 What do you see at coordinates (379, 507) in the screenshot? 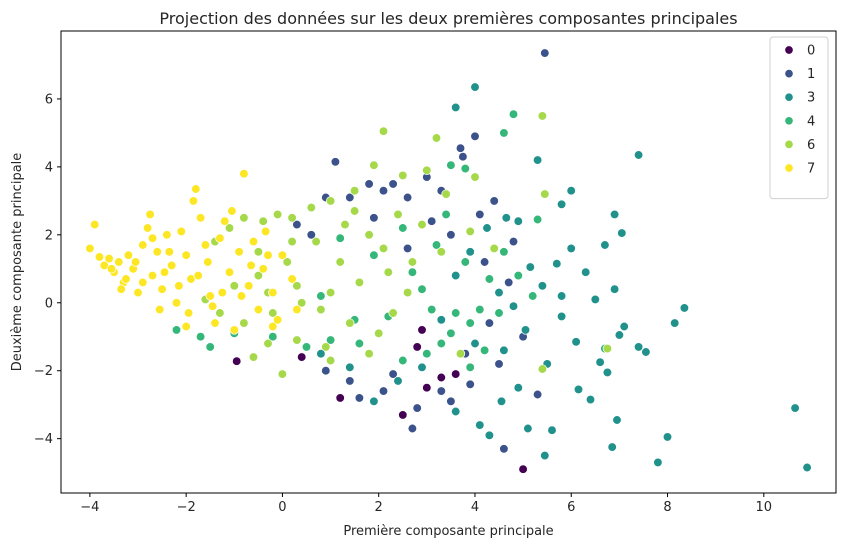
I see `x-tick-label: 2` at bounding box center [379, 507].